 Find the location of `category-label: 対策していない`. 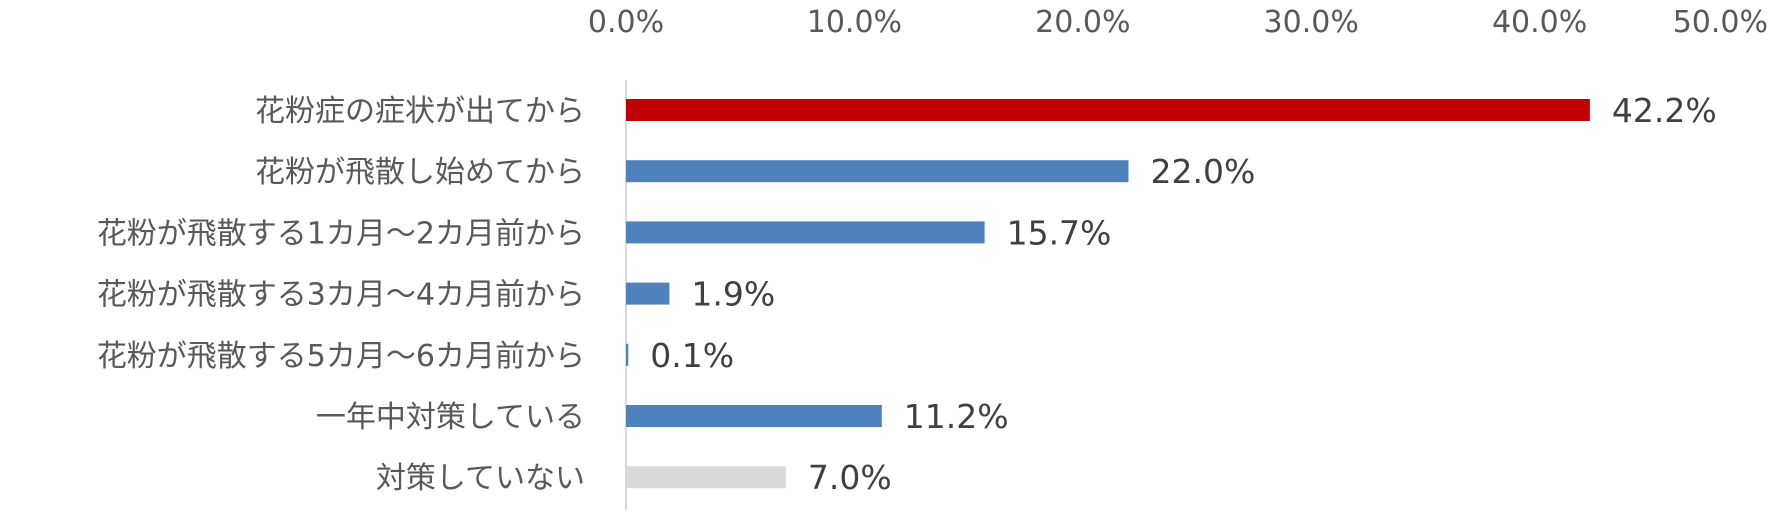

category-label: 対策していない is located at coordinates (480, 478).